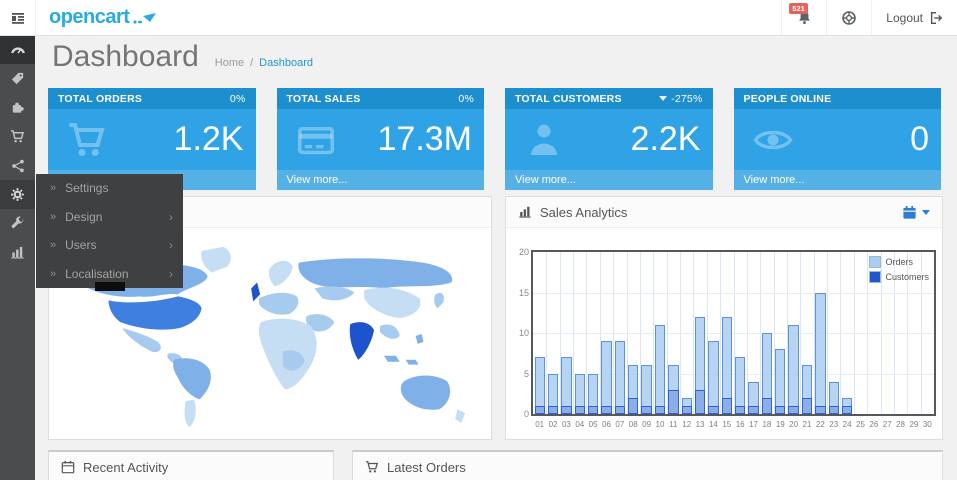  What do you see at coordinates (904, 17) in the screenshot?
I see `logout-label: Logout` at bounding box center [904, 17].